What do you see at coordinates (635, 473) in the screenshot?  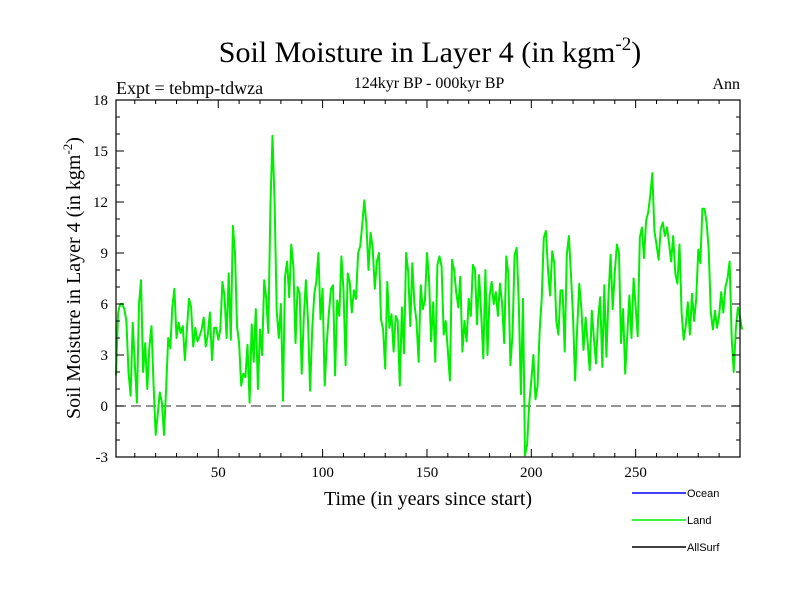 I see `x-tick-label: 250` at bounding box center [635, 473].